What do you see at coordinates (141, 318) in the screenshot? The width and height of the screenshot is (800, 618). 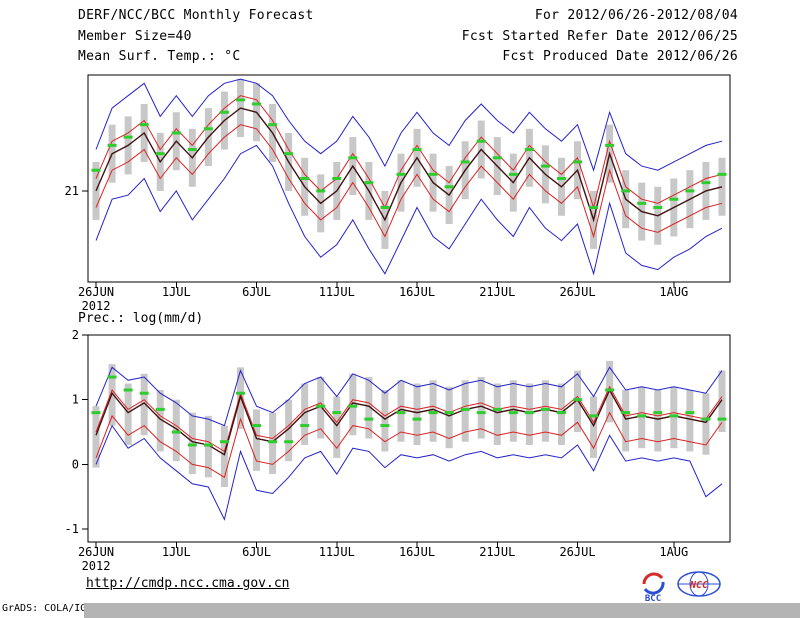 I see `bottom-panel-variable-label: Prec.: log(mm/d)` at bounding box center [141, 318].